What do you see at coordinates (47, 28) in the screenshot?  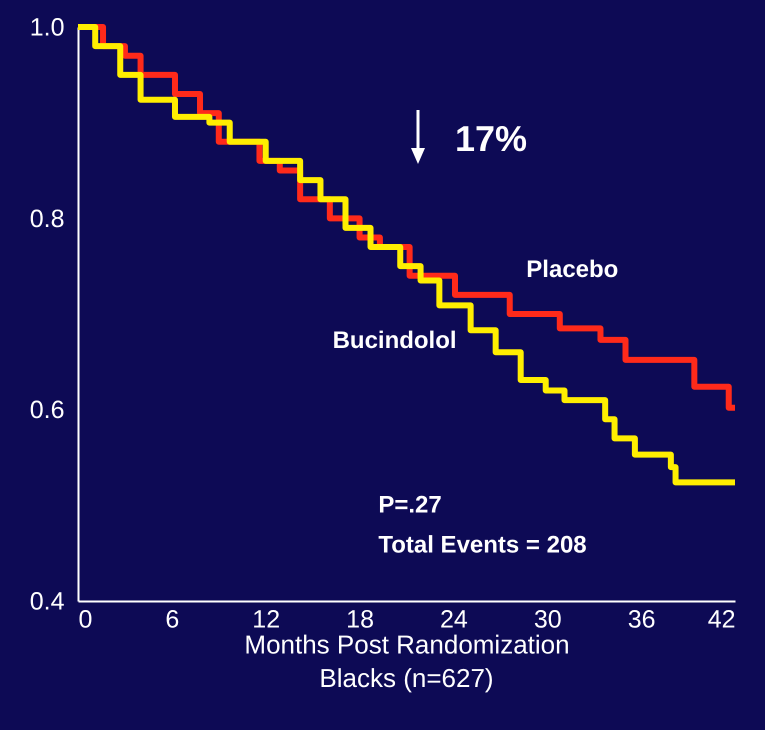 I see `y-tick-label: 1.0` at bounding box center [47, 28].